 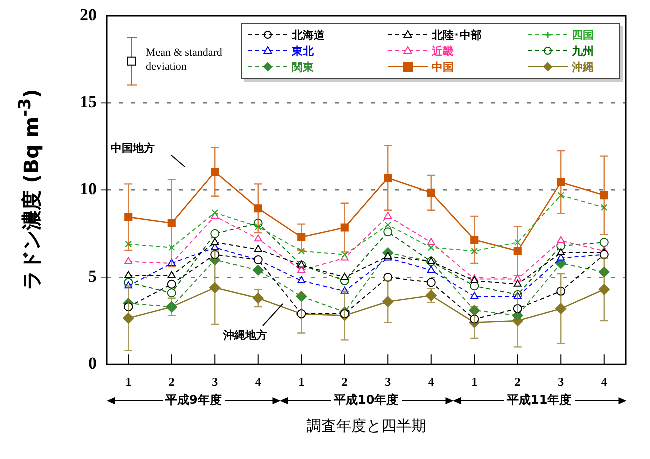 I want to click on y-tick-label: 15, so click(x=88, y=102).